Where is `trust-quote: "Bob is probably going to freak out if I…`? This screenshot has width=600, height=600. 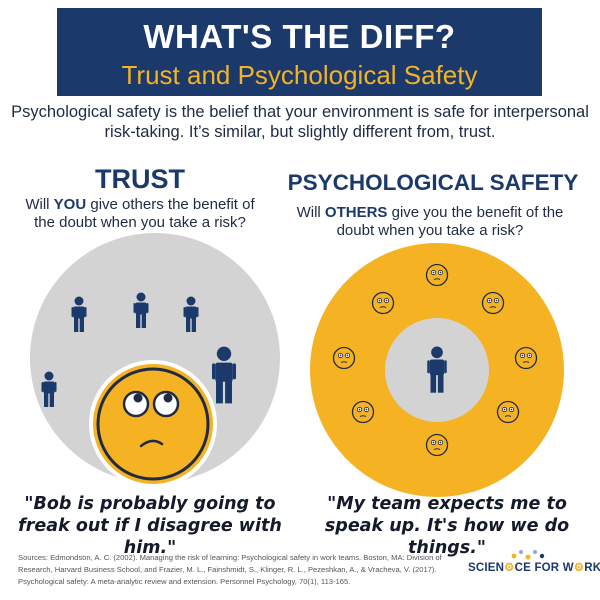
trust-quote: "Bob is probably going to freak out if I… is located at coordinates (150, 526).